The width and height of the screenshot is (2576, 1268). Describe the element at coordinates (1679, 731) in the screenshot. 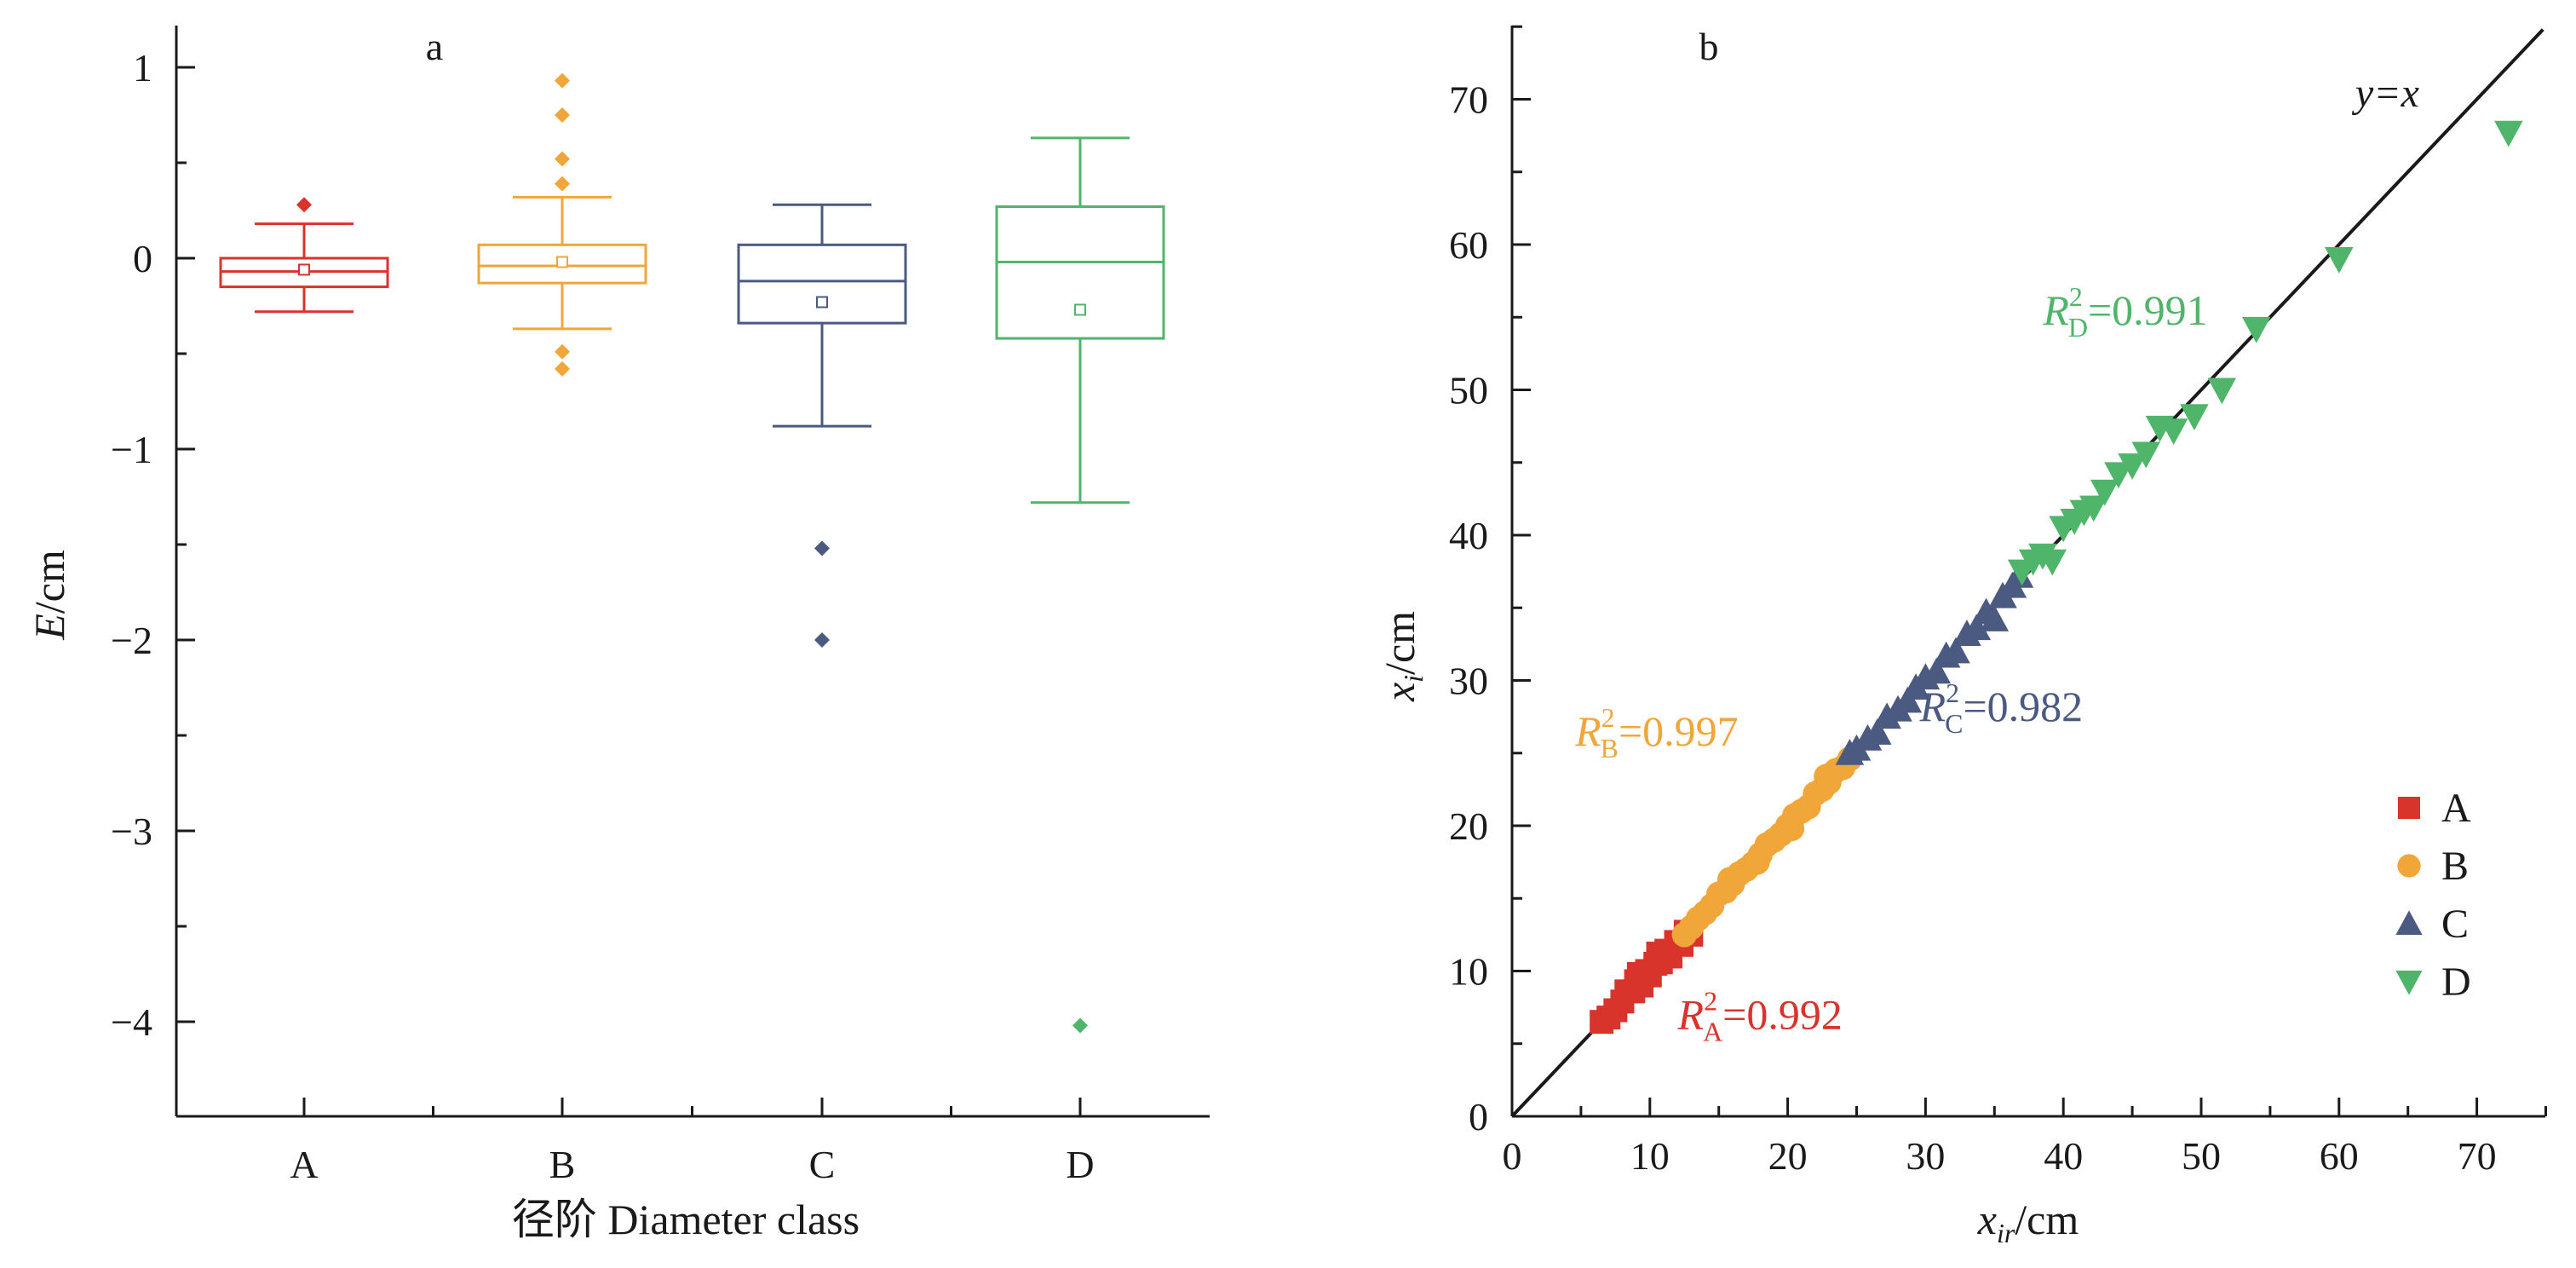

I see `r2-value: =0.997` at that location.